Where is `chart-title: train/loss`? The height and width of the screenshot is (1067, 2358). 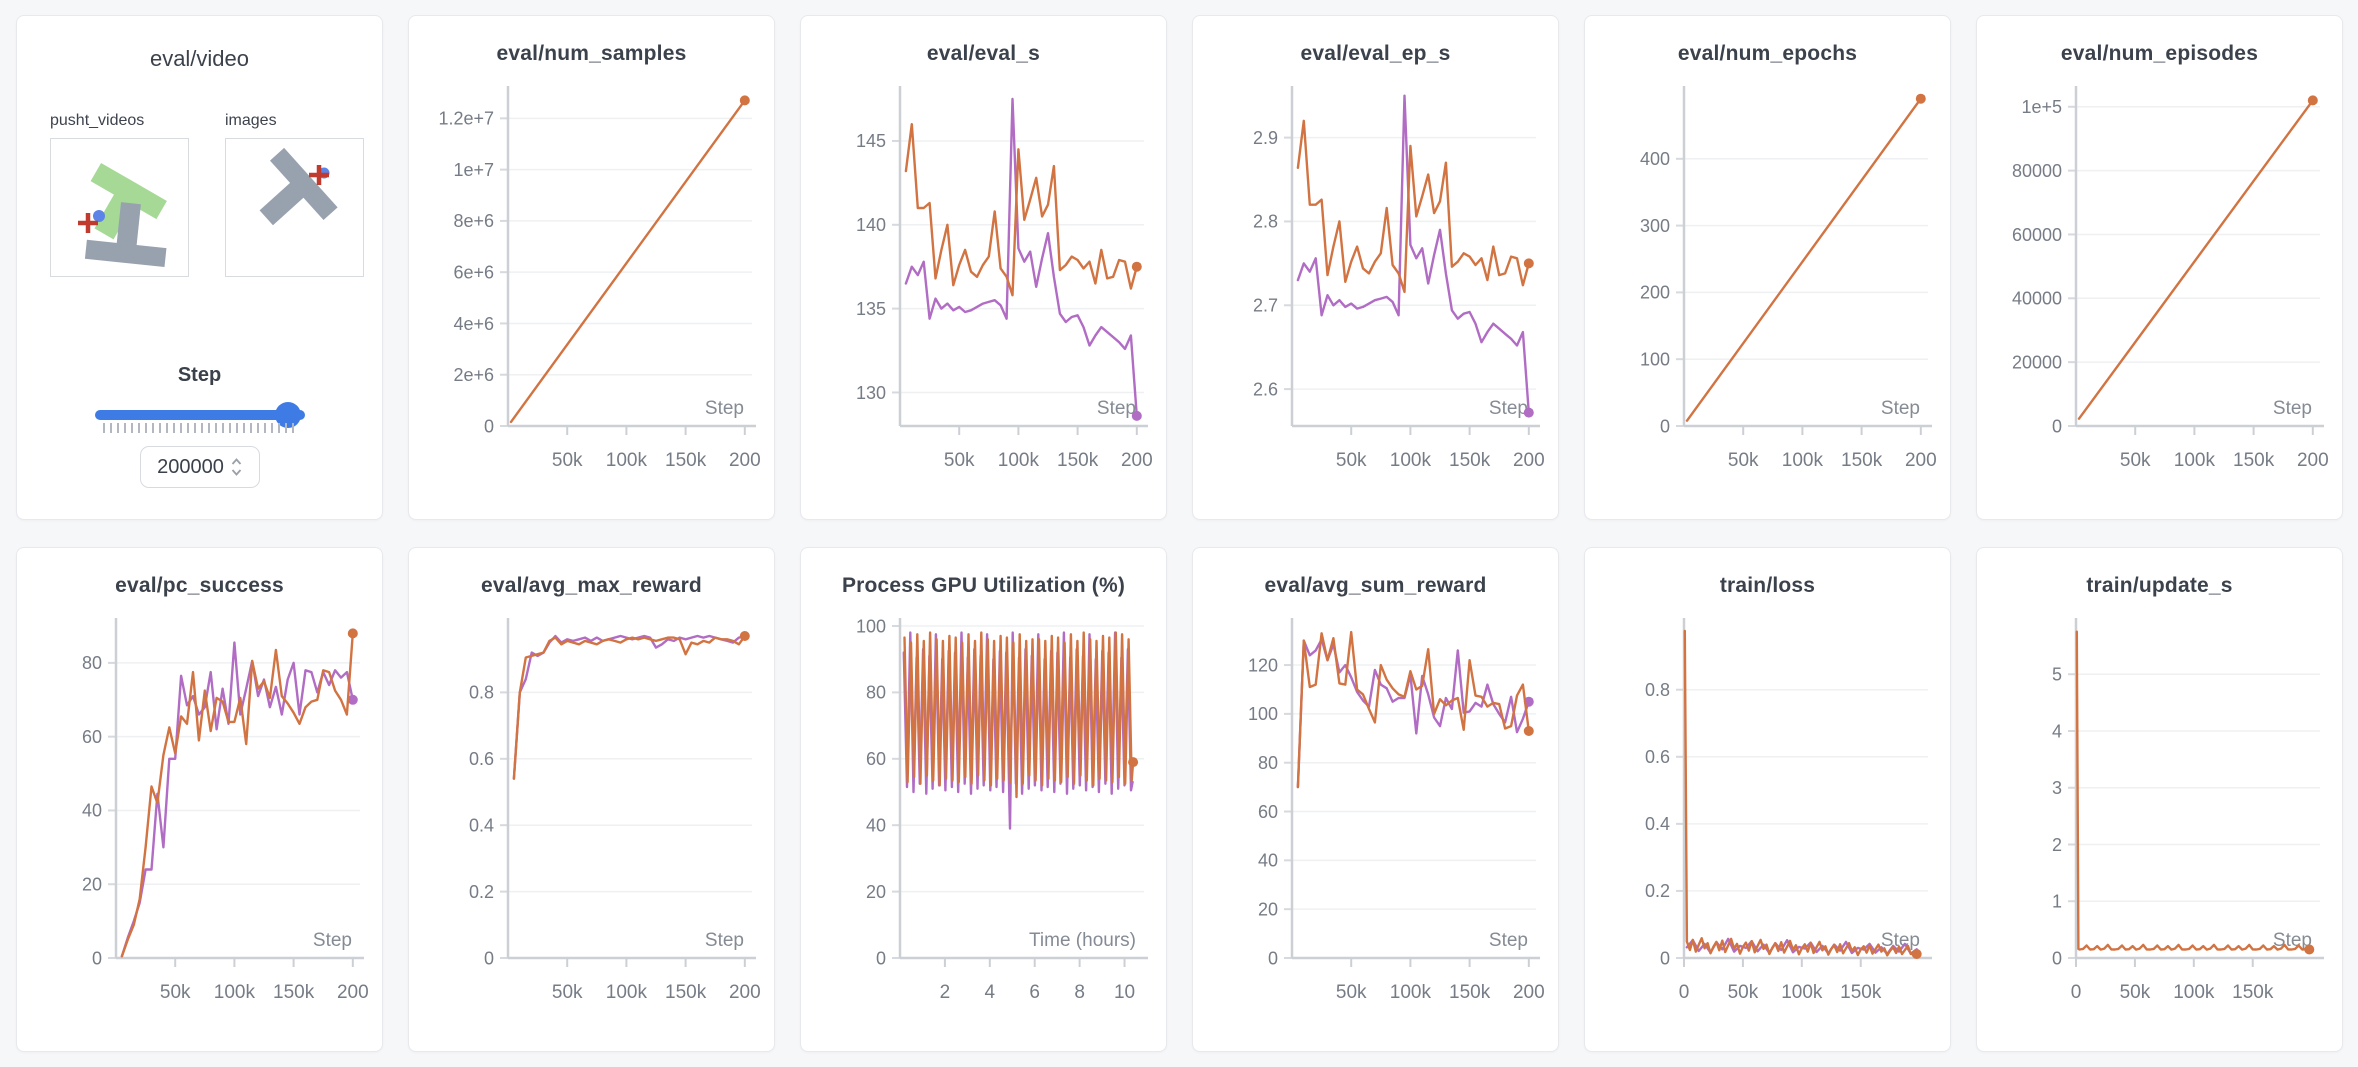
chart-title: train/loss is located at coordinates (1767, 585).